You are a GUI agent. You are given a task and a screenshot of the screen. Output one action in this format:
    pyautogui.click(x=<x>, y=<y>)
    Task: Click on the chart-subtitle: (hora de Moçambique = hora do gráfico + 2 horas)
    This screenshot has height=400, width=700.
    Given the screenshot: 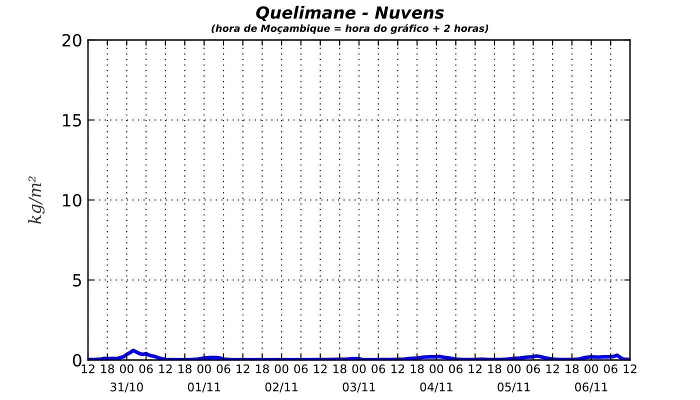 What is the action you would take?
    pyautogui.click(x=350, y=29)
    